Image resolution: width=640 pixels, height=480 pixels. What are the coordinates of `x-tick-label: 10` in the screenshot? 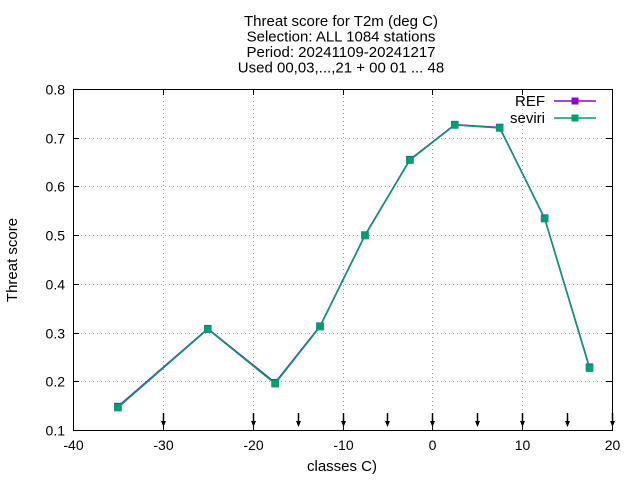 It's located at (523, 445).